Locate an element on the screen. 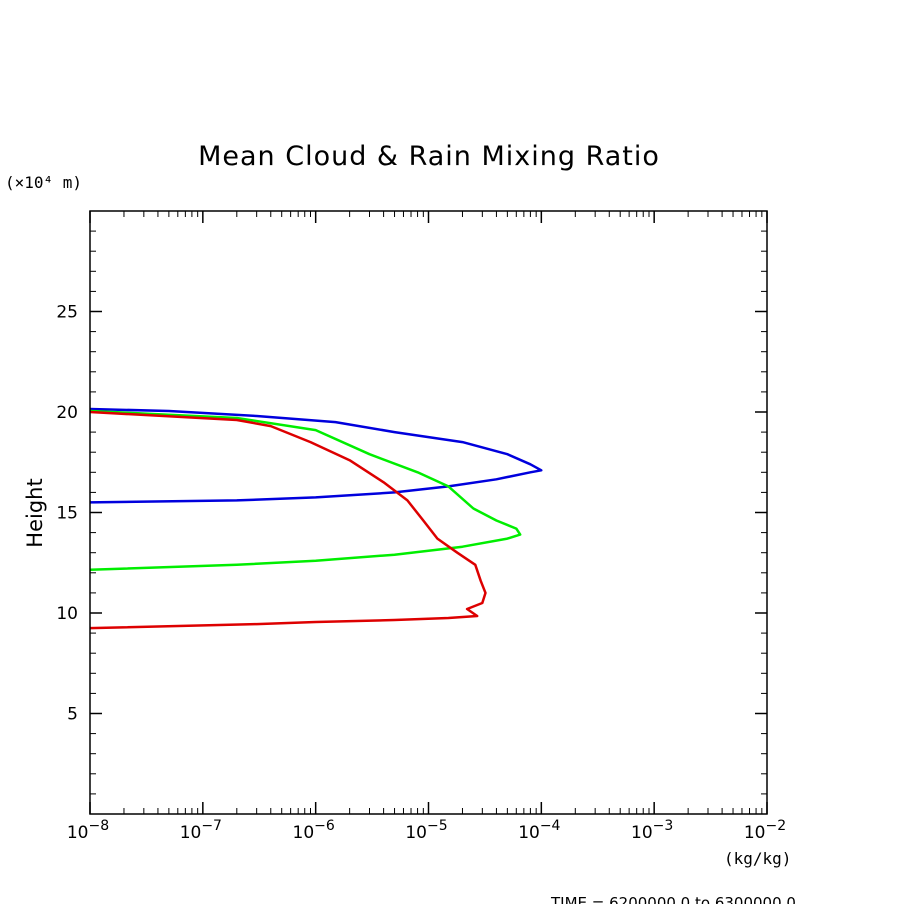 Image resolution: width=904 pixels, height=904 pixels. y-tick-label: 5 is located at coordinates (72, 715).